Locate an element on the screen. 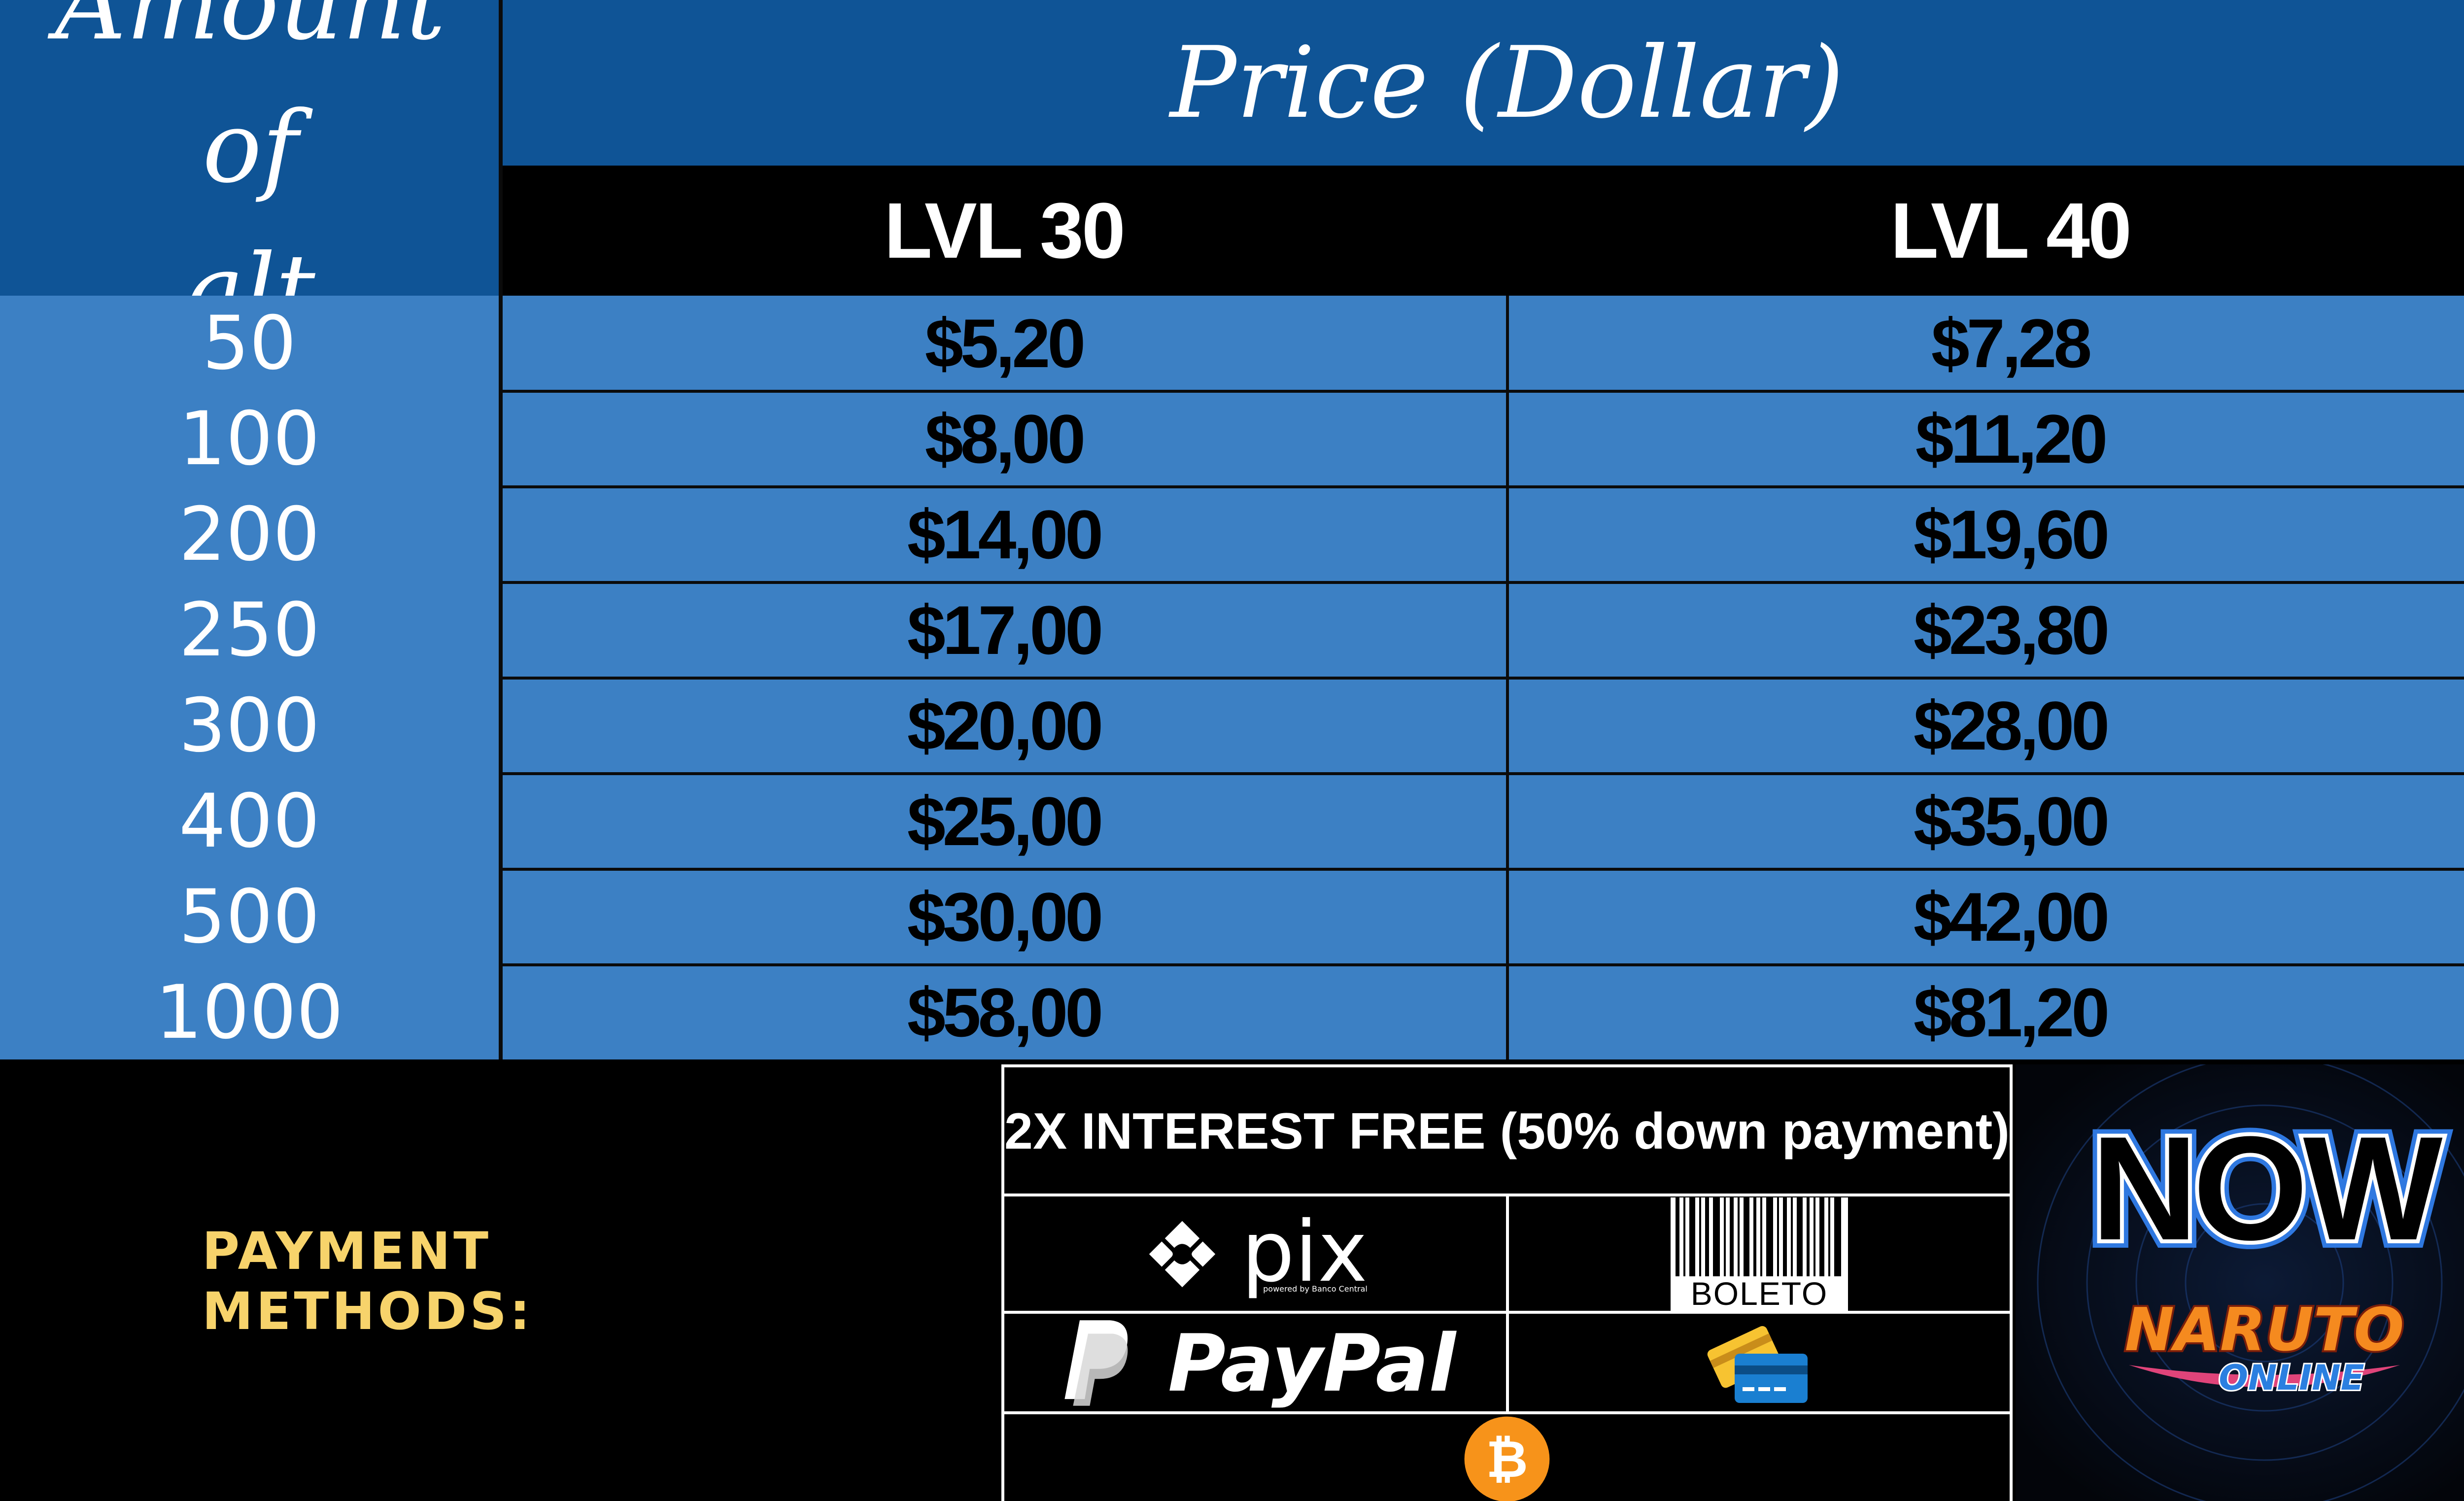 The image size is (2464, 1501). price-lvl30-cell: $8,00 is located at coordinates (1005, 439).